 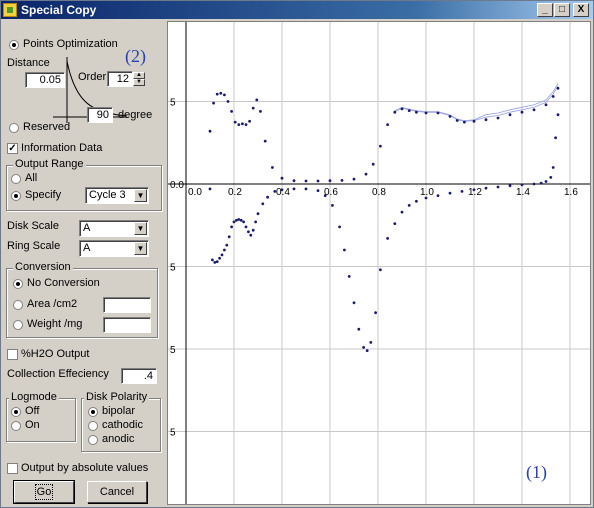 What do you see at coordinates (562, 10) in the screenshot?
I see `maximize-button: □` at bounding box center [562, 10].